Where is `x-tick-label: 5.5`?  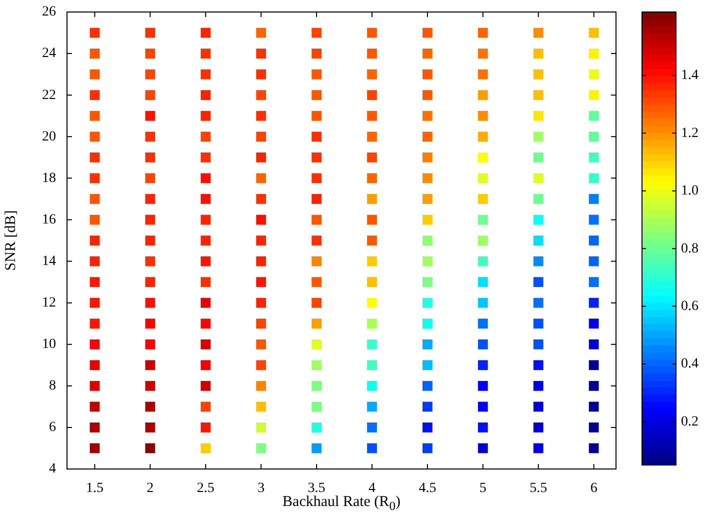
x-tick-label: 5.5 is located at coordinates (539, 488).